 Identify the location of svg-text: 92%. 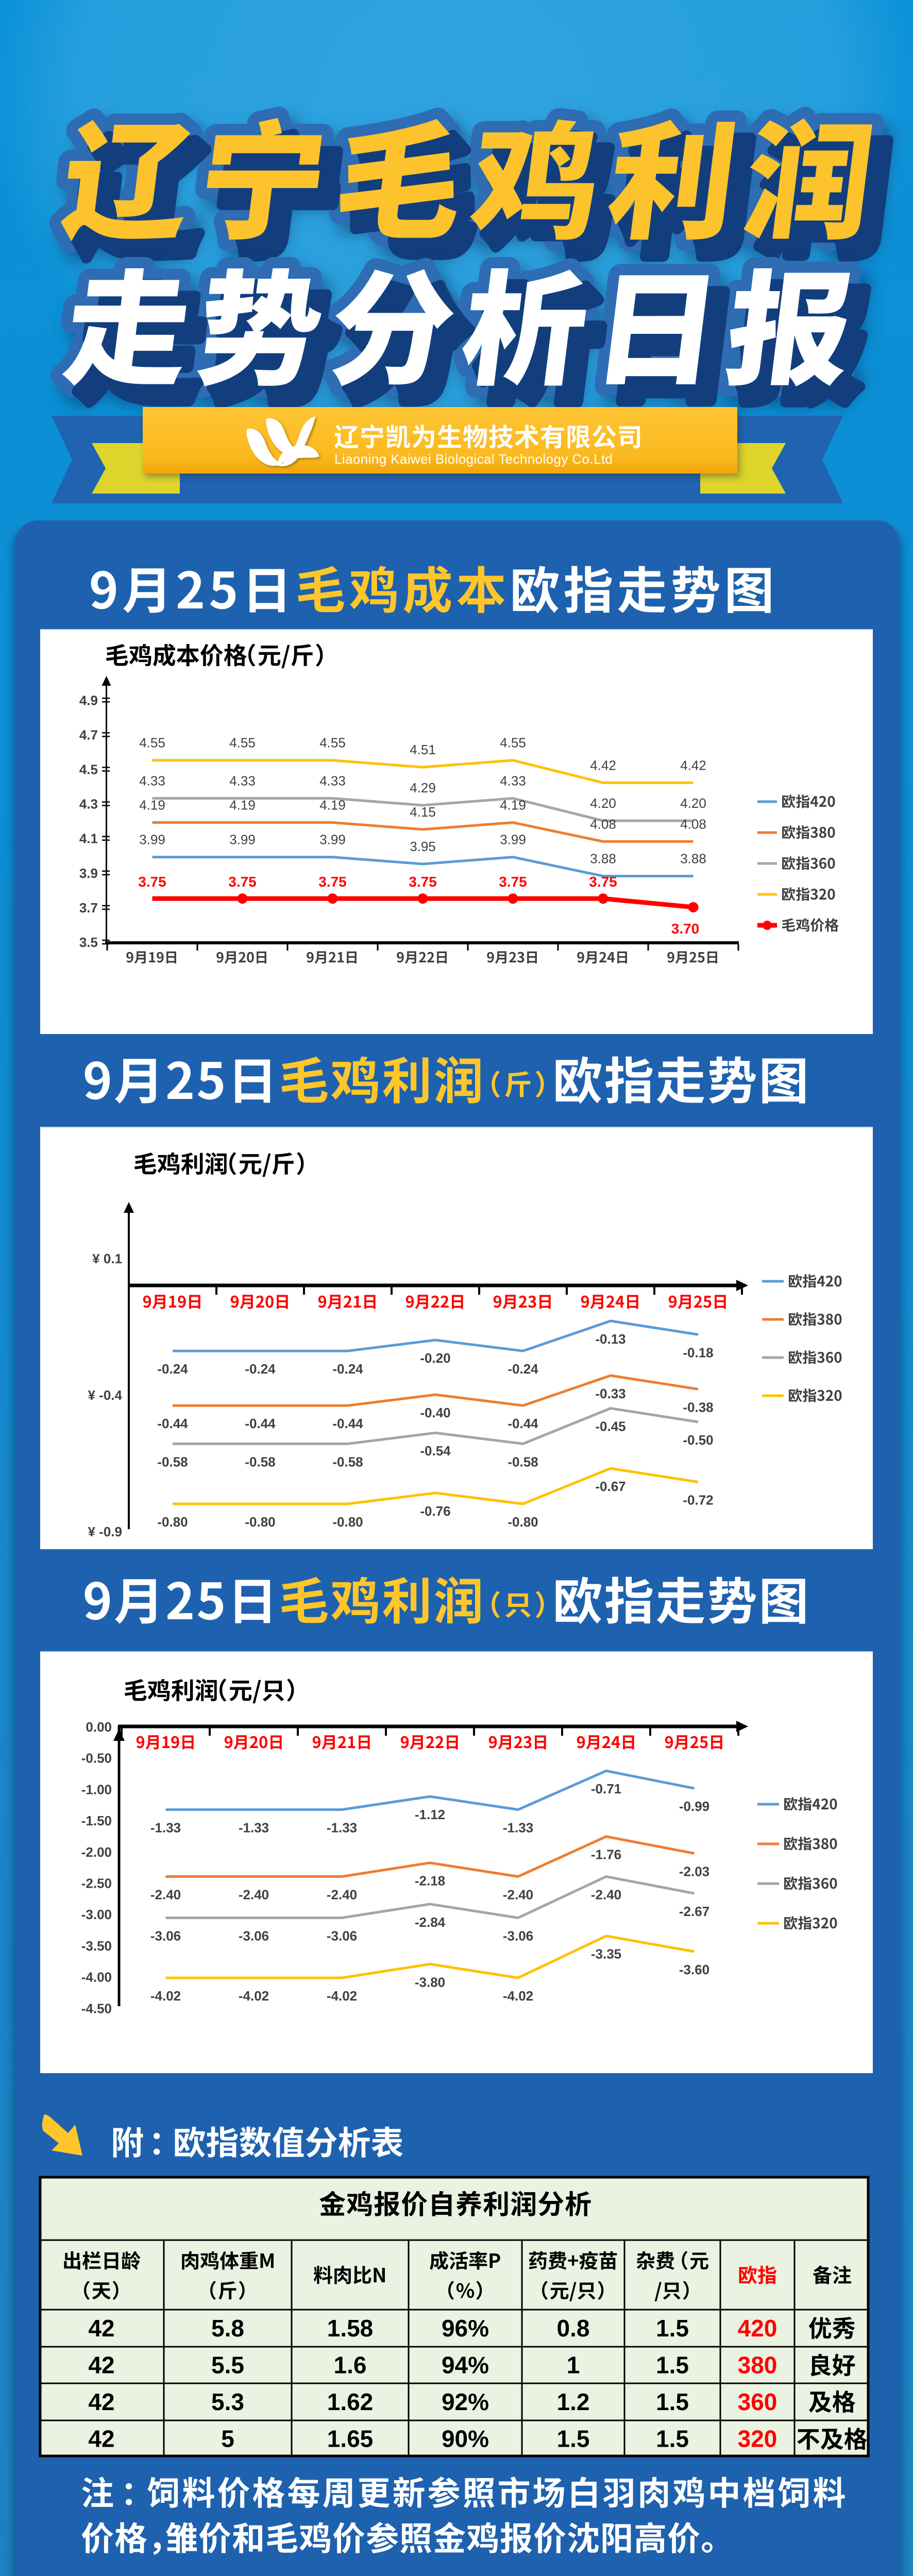
(466, 2401).